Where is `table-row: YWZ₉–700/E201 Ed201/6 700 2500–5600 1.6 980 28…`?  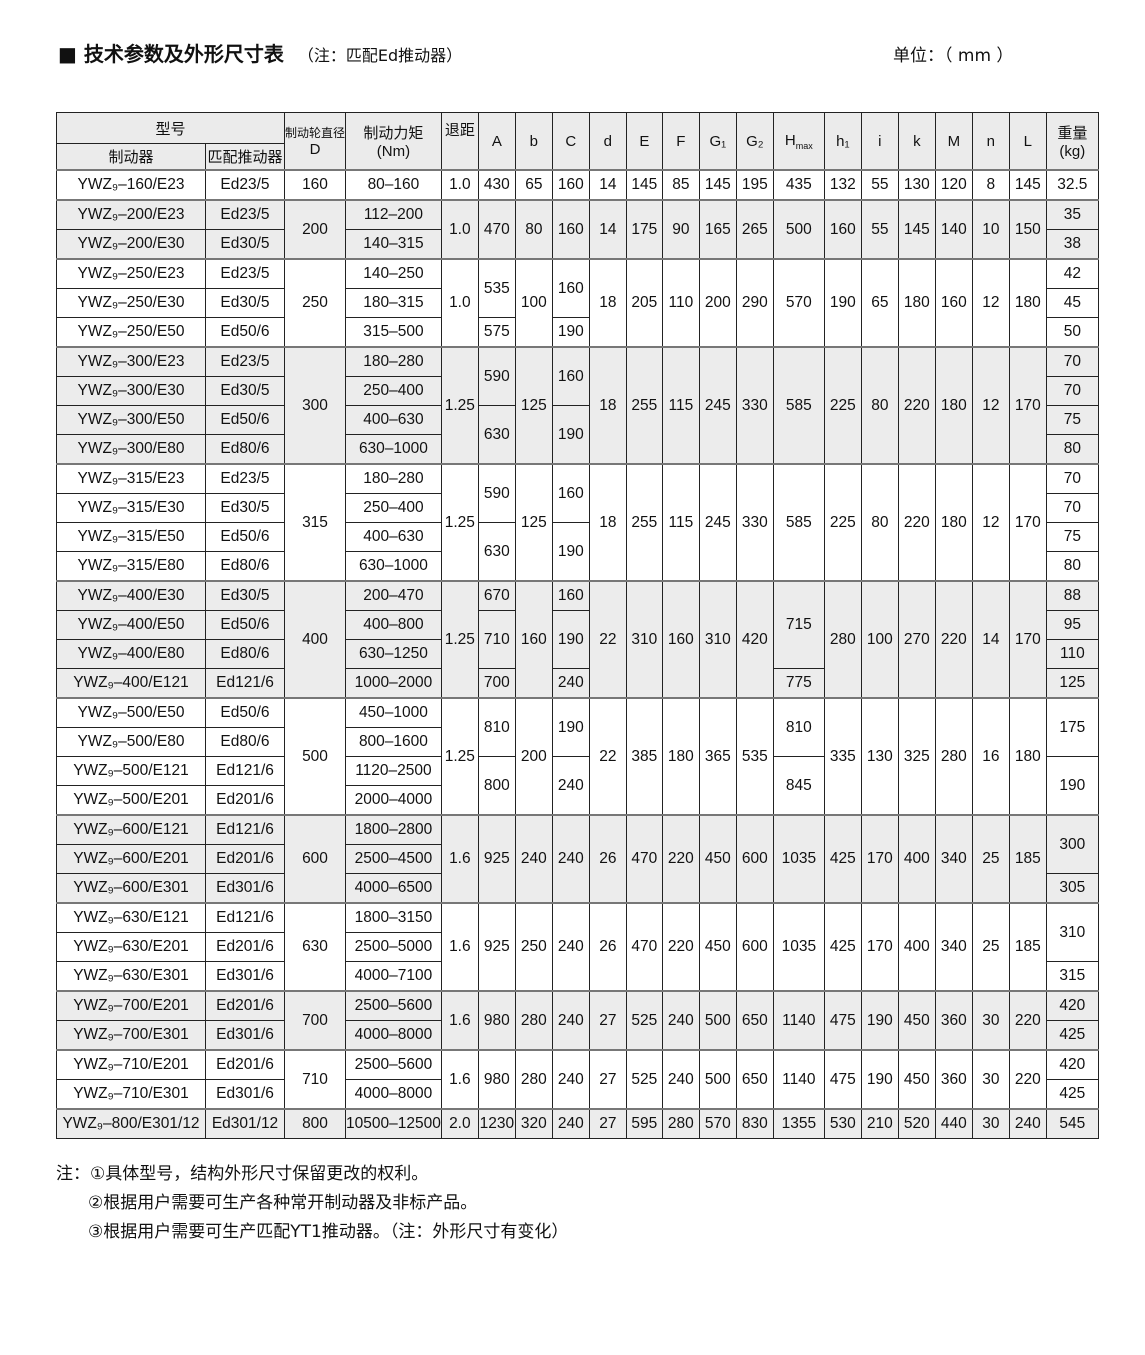 table-row: YWZ₉–700/E201 Ed201/6 700 2500–5600 1.6 980 28… is located at coordinates (577, 1020).